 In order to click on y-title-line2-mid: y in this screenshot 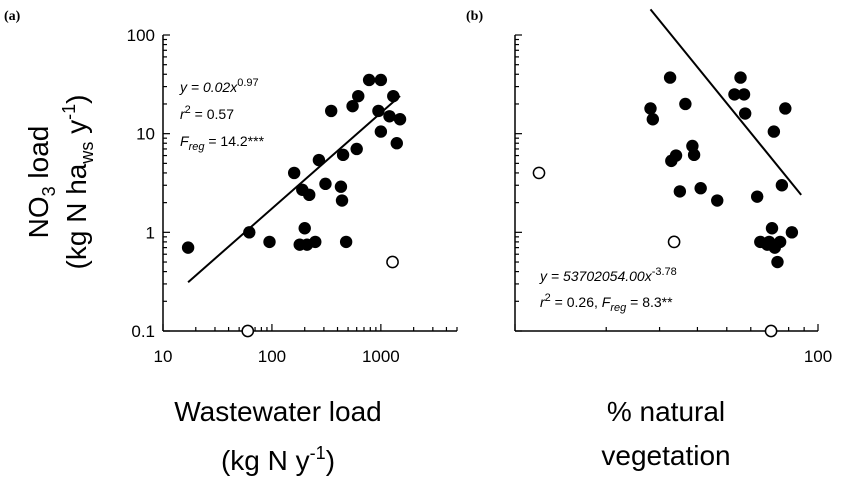, I will do `click(76, 131)`.